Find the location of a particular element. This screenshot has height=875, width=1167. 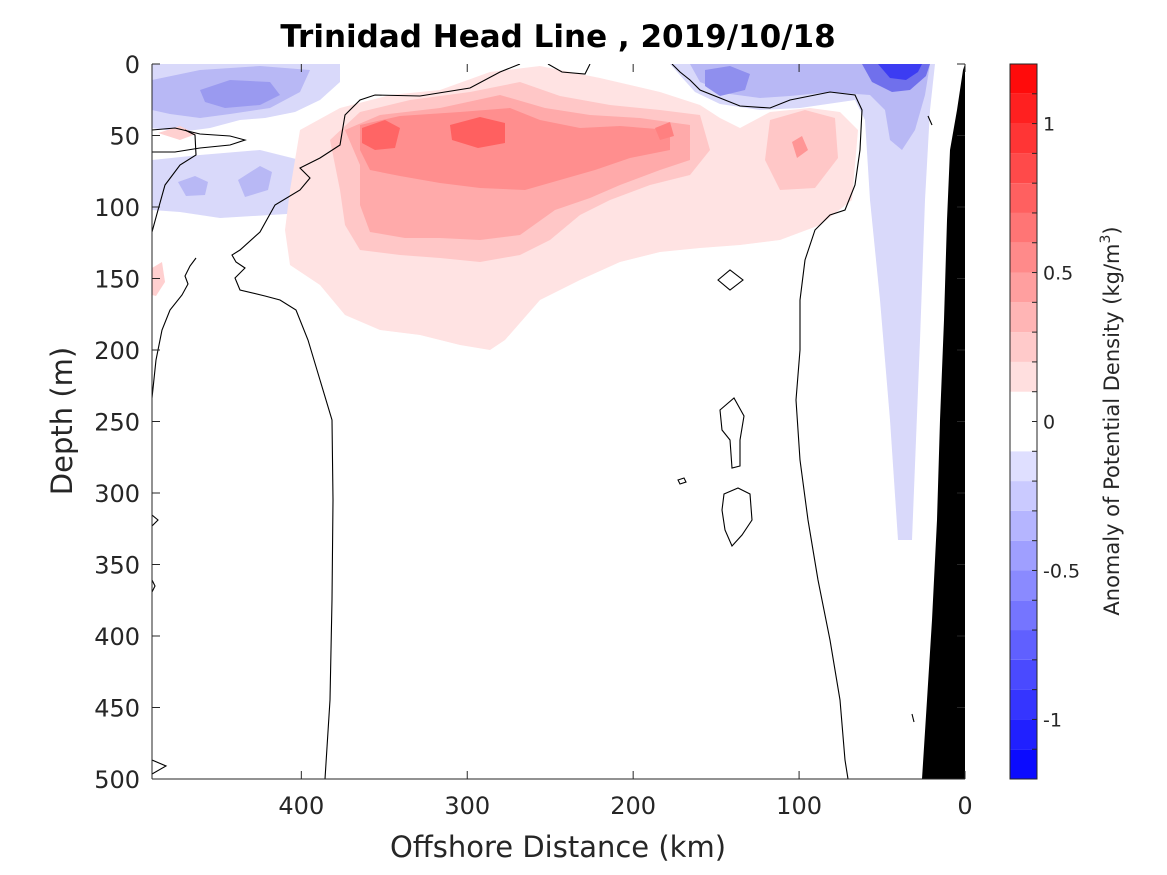

colorbar-tick-label: 0.5 is located at coordinates (1058, 274).